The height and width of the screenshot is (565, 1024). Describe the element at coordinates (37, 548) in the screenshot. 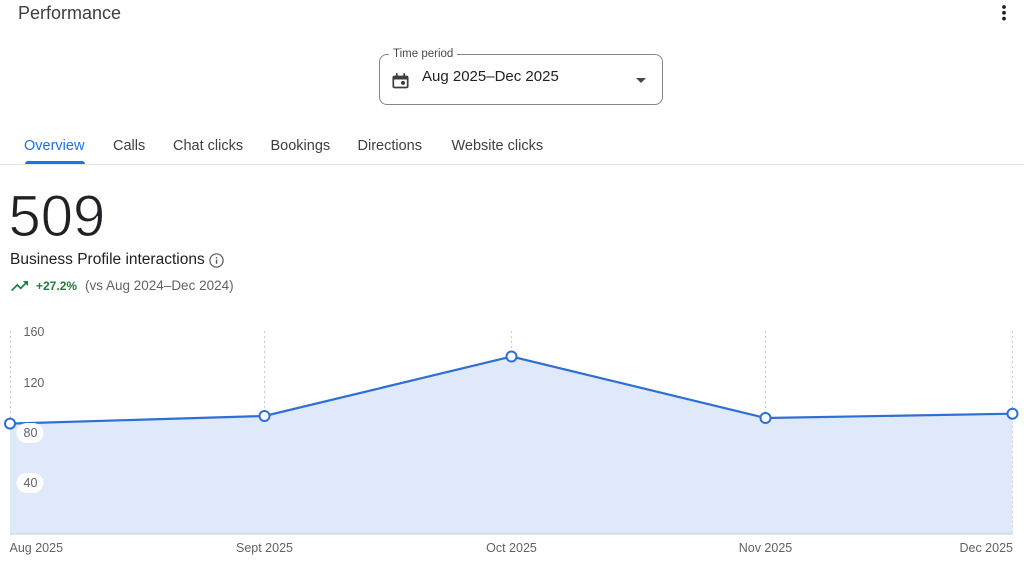

I see `svg-text: Aug 2025` at that location.